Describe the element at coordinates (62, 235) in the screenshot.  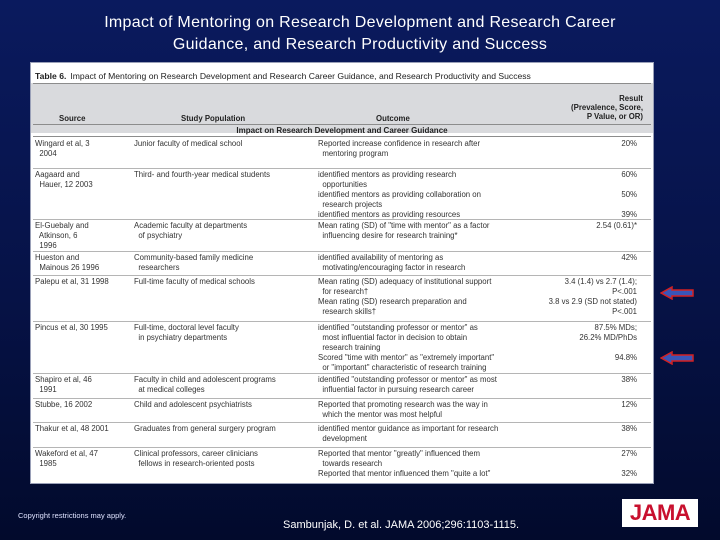
I see `cell-source: El-Guebaly and Atkinson, 6 1996` at that location.